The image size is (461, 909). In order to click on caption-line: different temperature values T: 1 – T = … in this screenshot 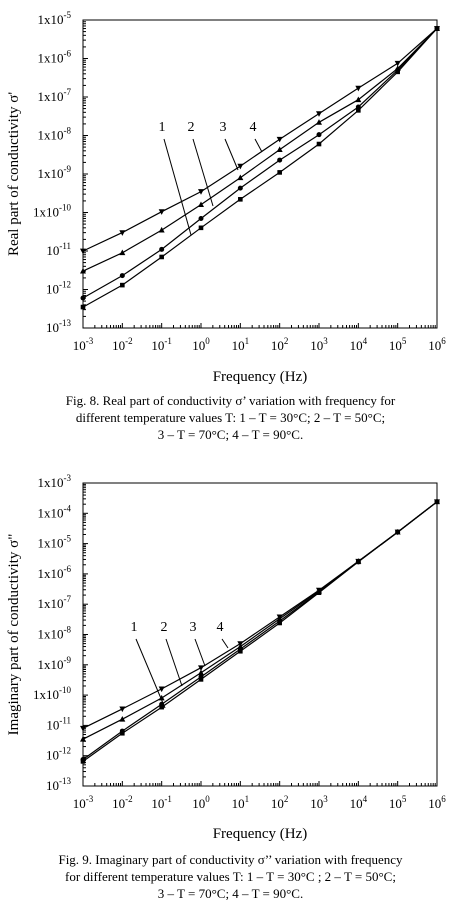, I will do `click(230, 417)`.